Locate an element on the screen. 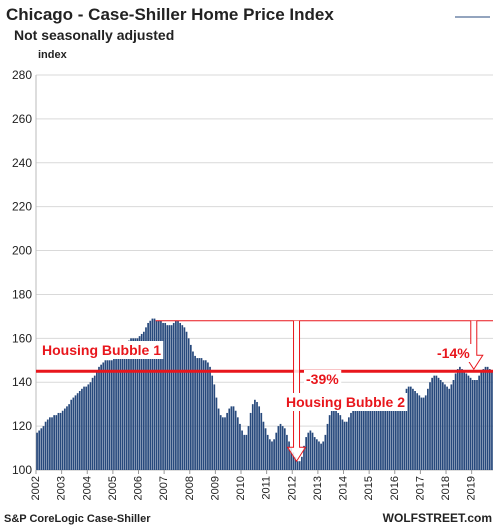 This screenshot has width=497, height=526. annotation: Housing Bubble 2 is located at coordinates (345, 402).